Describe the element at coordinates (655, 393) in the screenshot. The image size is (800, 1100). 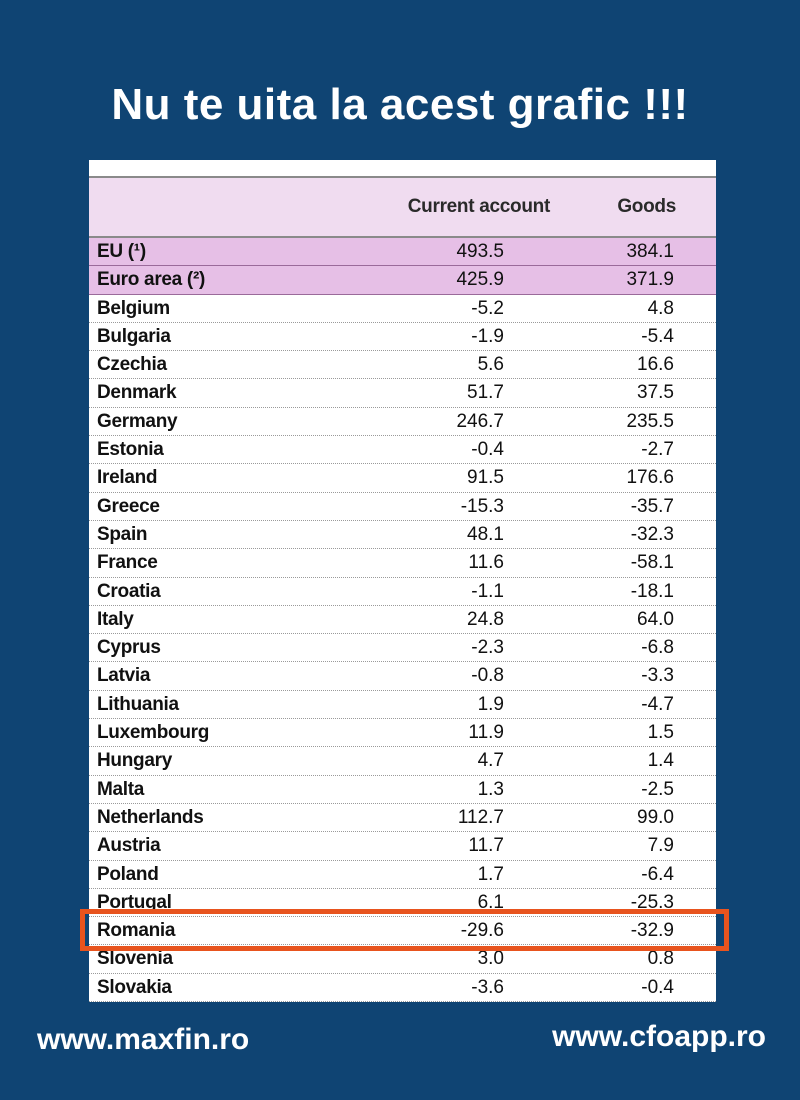
I see `cell-goods: 37.5` at that location.